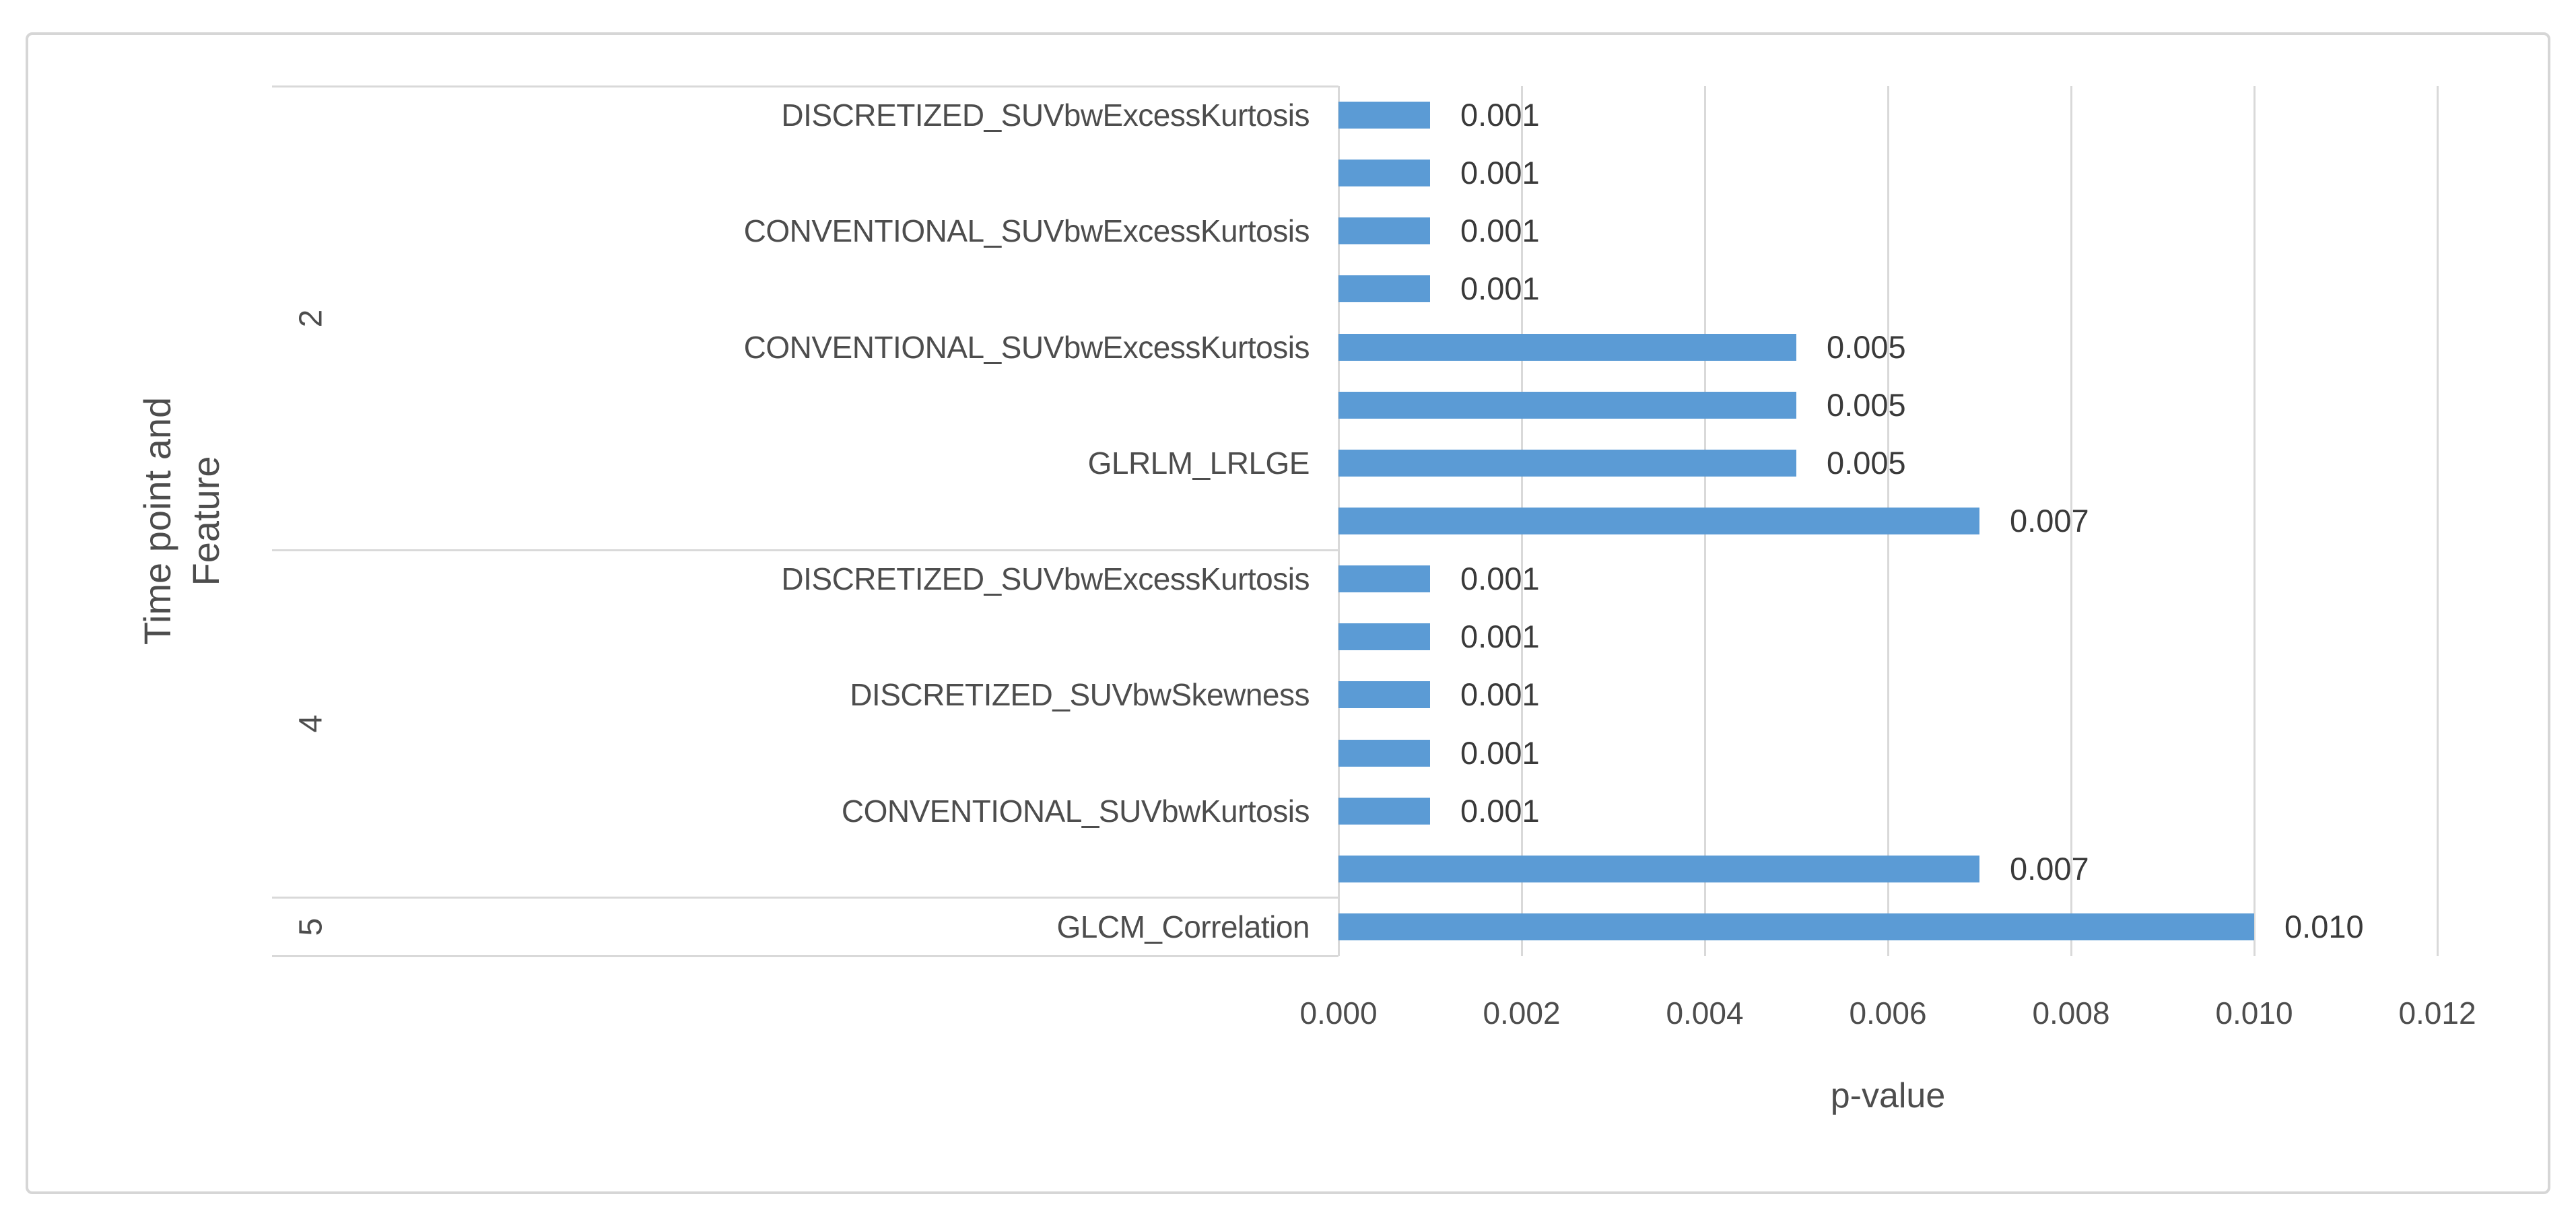 This screenshot has width=2576, height=1217. What do you see at coordinates (1075, 811) in the screenshot?
I see `feature-label: CONVENTIONAL_SUVbwKurtosis` at bounding box center [1075, 811].